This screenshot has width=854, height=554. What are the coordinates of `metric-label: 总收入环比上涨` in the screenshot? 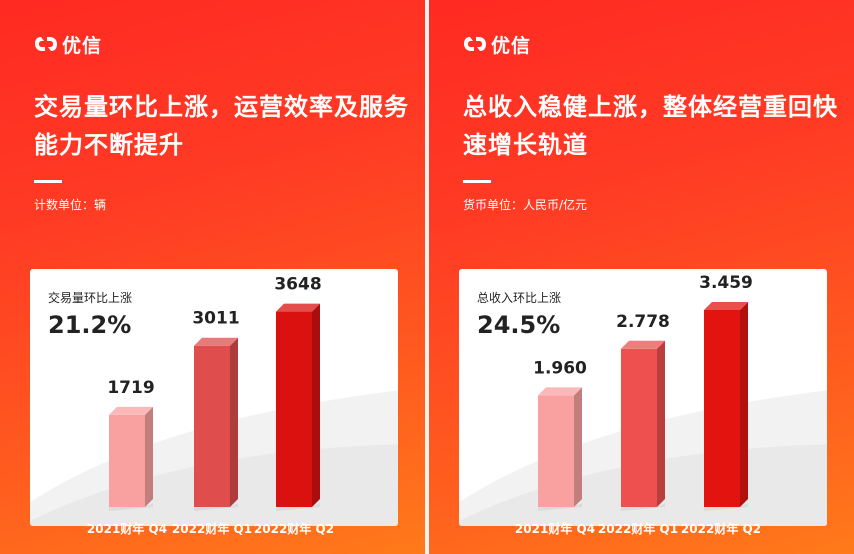 It's located at (519, 298).